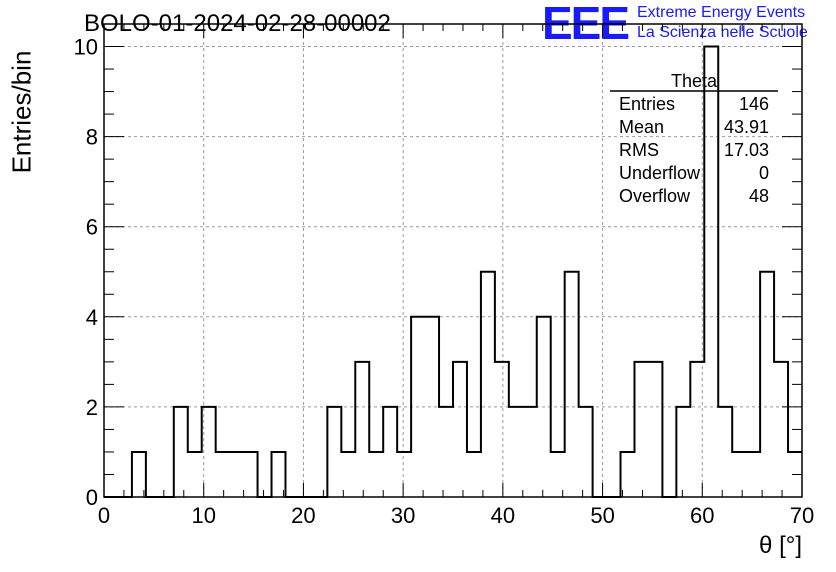  What do you see at coordinates (639, 150) in the screenshot?
I see `stats-row-label: RMS` at bounding box center [639, 150].